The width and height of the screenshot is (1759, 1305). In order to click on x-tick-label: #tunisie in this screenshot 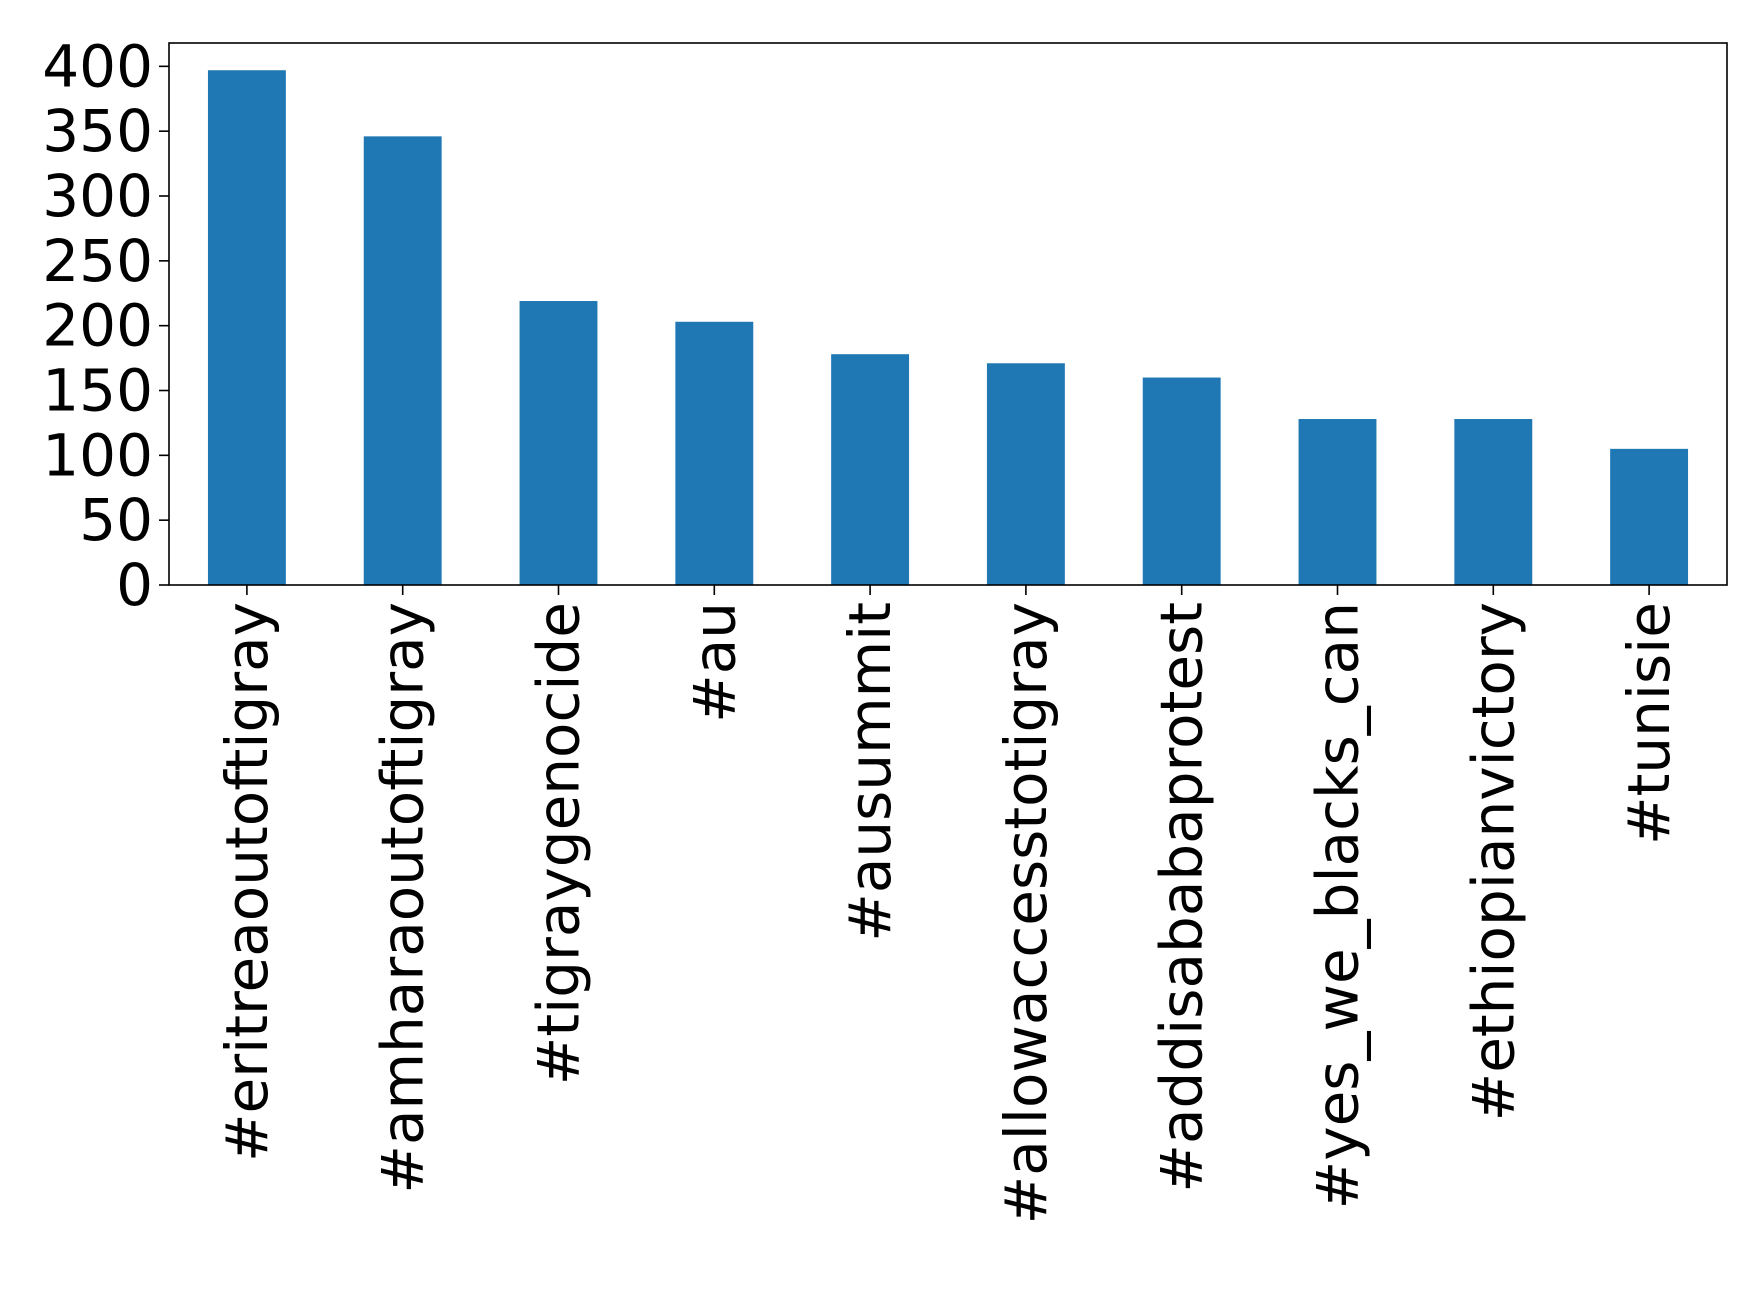, I will do `click(1649, 723)`.